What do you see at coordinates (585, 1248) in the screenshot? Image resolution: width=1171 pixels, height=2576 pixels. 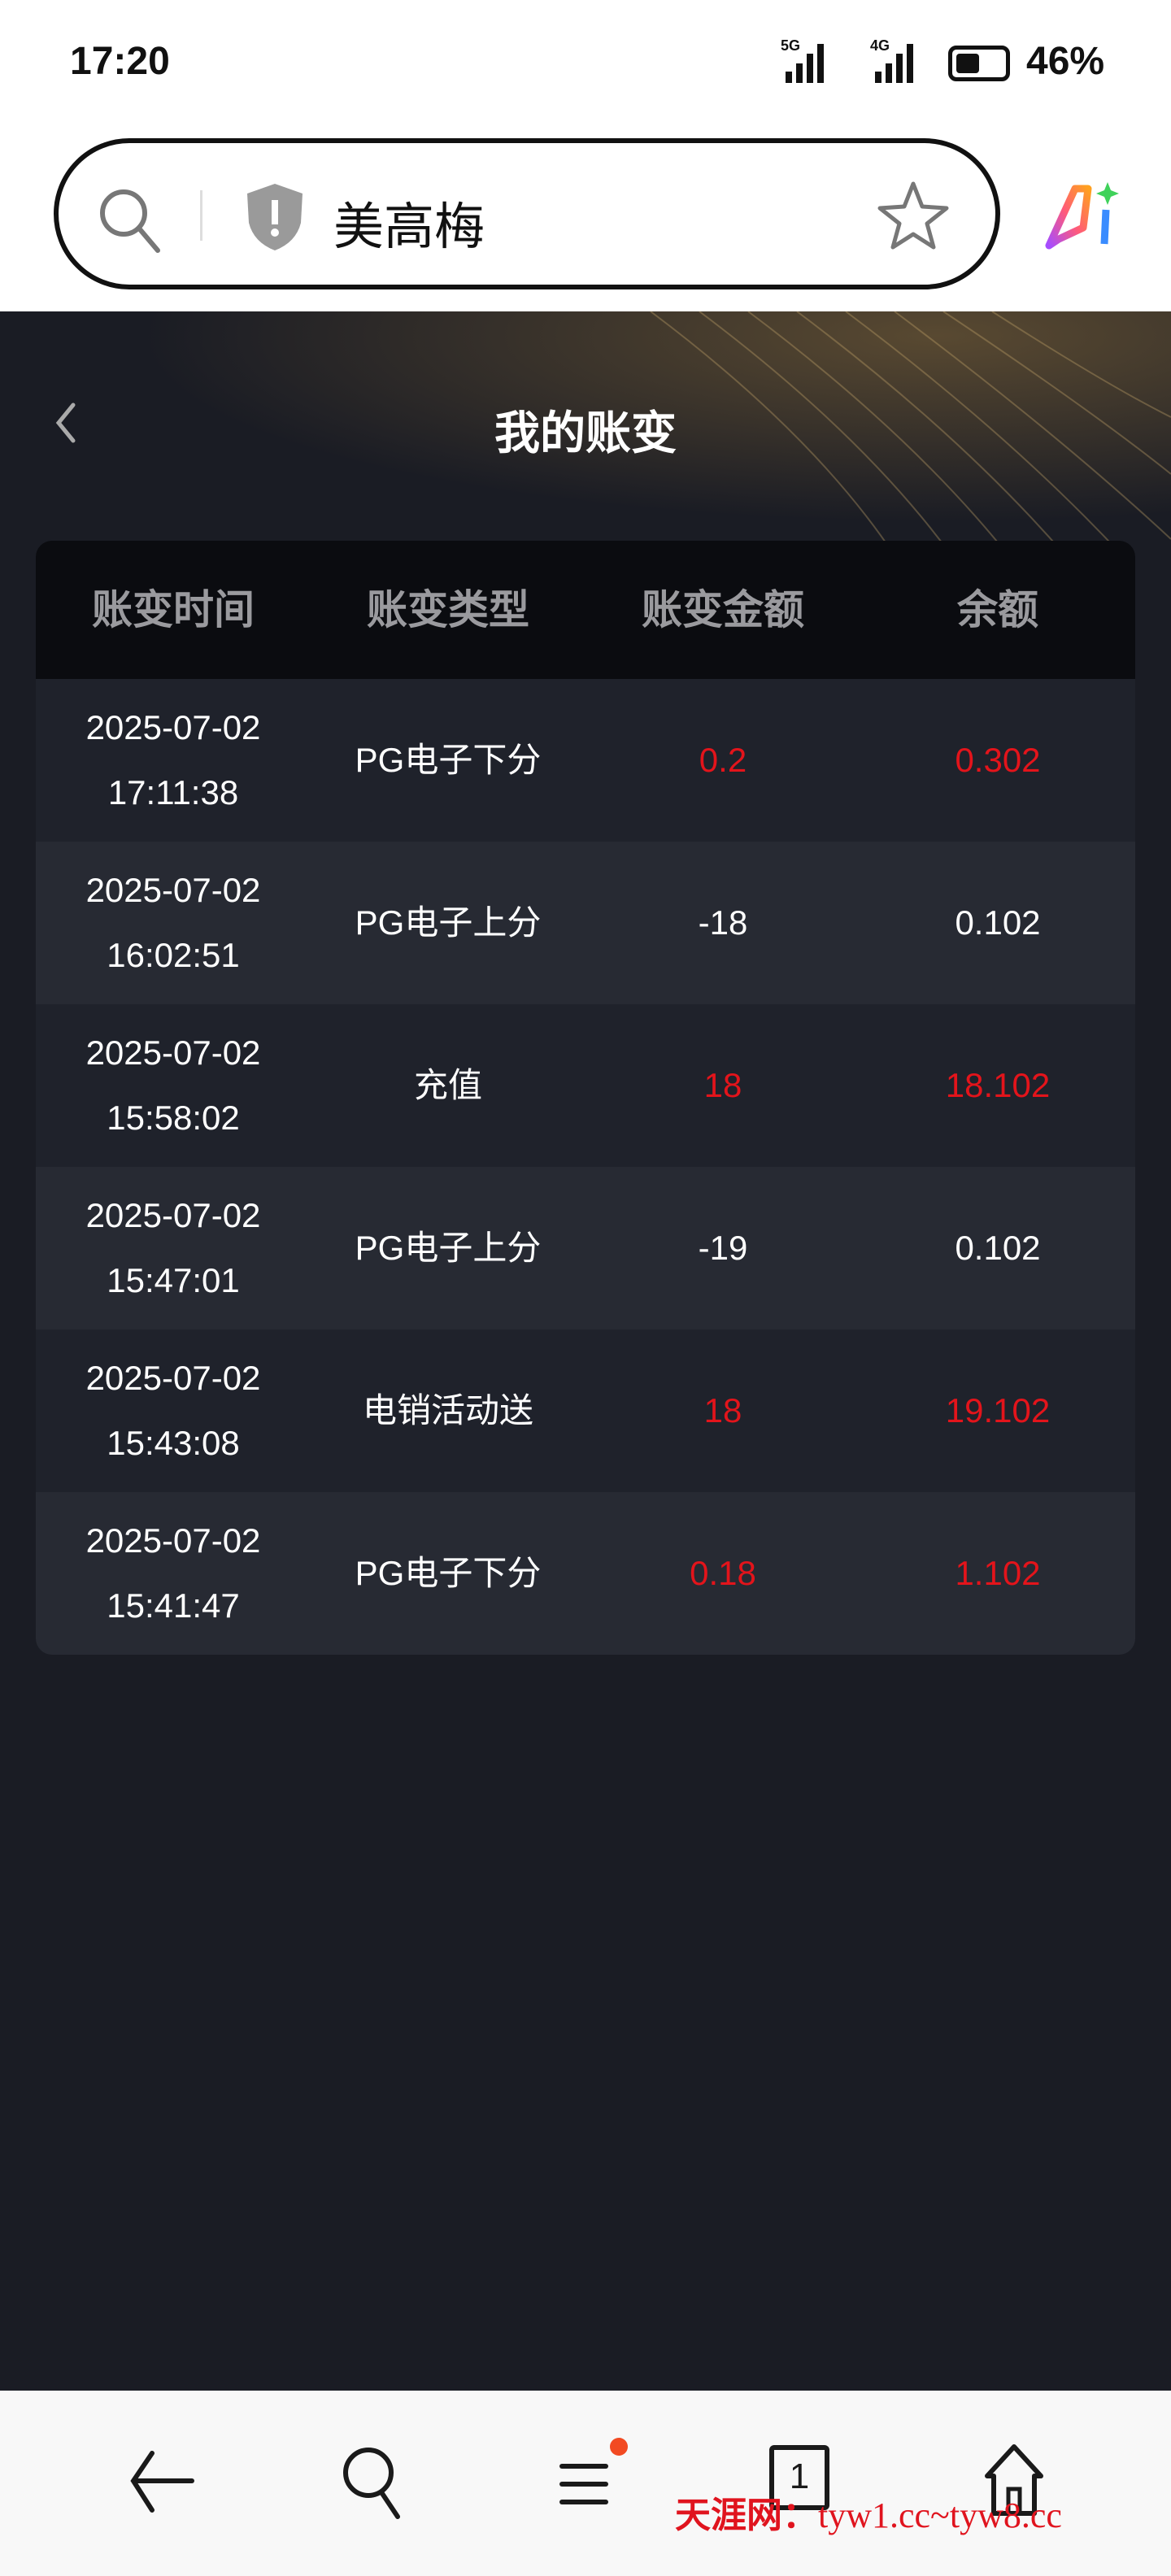 I see `table-row: 2025-07-02 15:47:01 PG电子上分 -19 0.102` at bounding box center [585, 1248].